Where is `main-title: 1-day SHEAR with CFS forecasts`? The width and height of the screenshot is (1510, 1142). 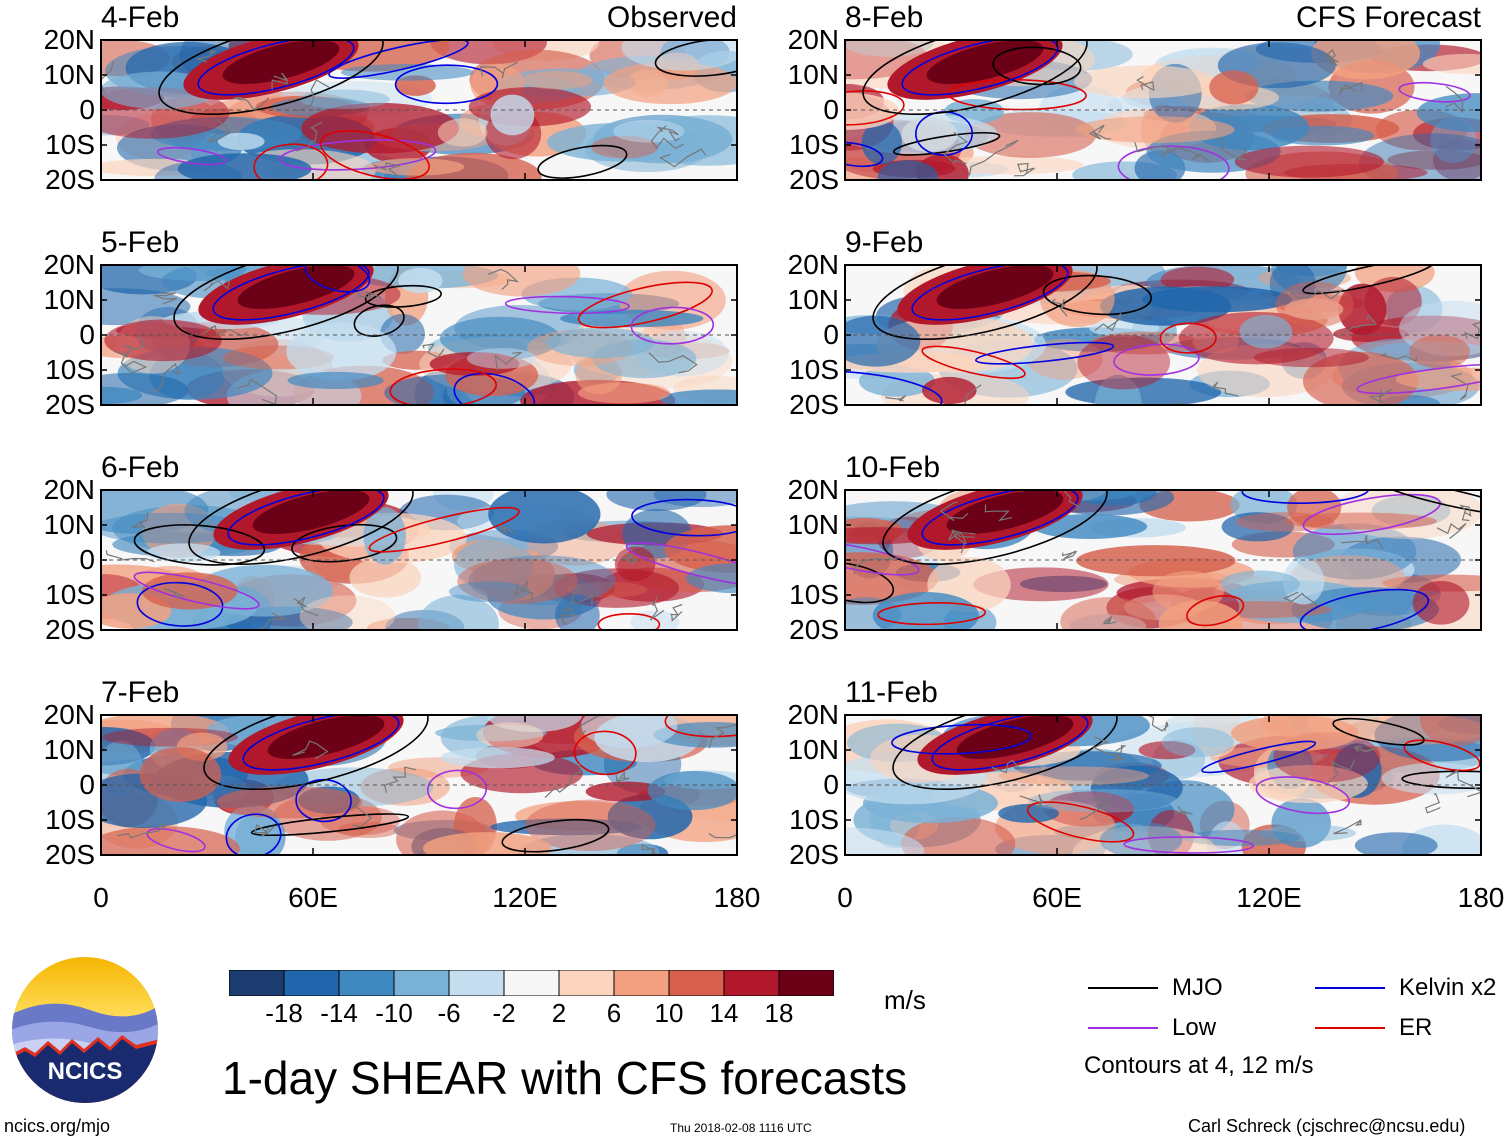 main-title: 1-day SHEAR with CFS forecasts is located at coordinates (565, 1078).